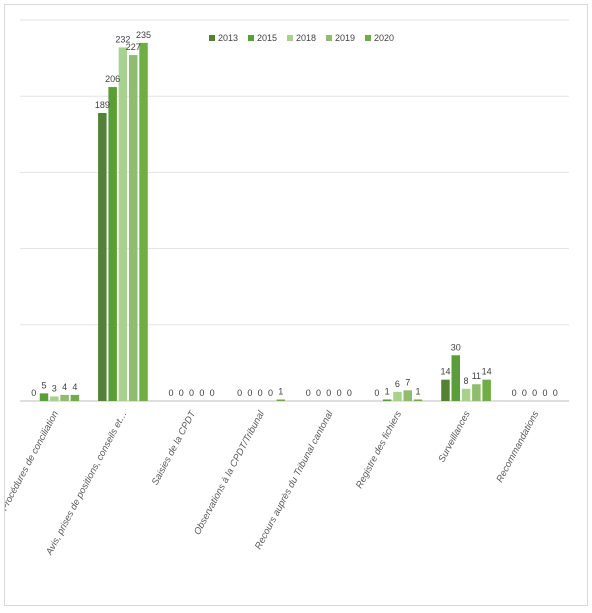  I want to click on legend: 2013 2015 2018 2019 2020, so click(301, 38).